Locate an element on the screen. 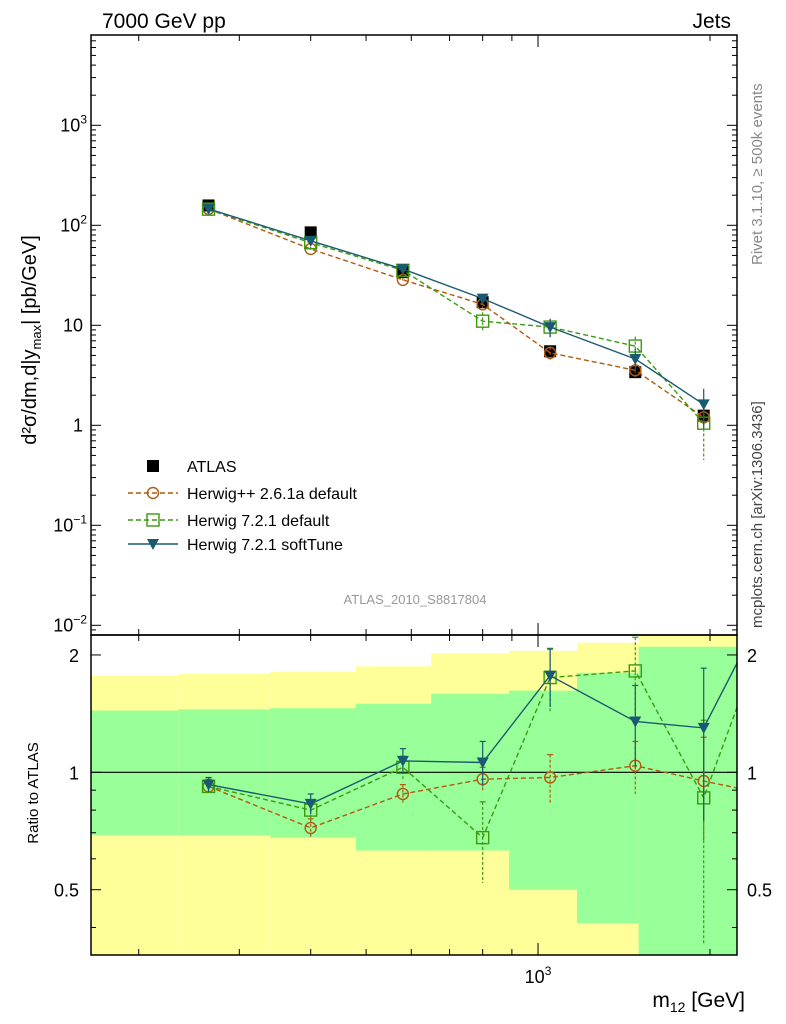 This screenshot has height=1024, width=786. main-ytick-label-exp: 3 is located at coordinates (83, 119).